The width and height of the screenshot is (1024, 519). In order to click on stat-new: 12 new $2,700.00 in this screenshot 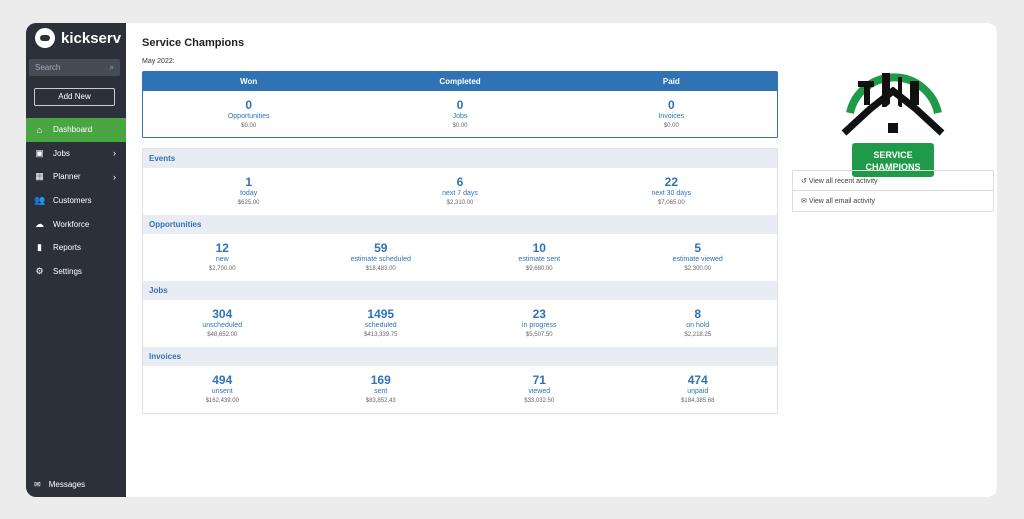, I will do `click(222, 257)`.